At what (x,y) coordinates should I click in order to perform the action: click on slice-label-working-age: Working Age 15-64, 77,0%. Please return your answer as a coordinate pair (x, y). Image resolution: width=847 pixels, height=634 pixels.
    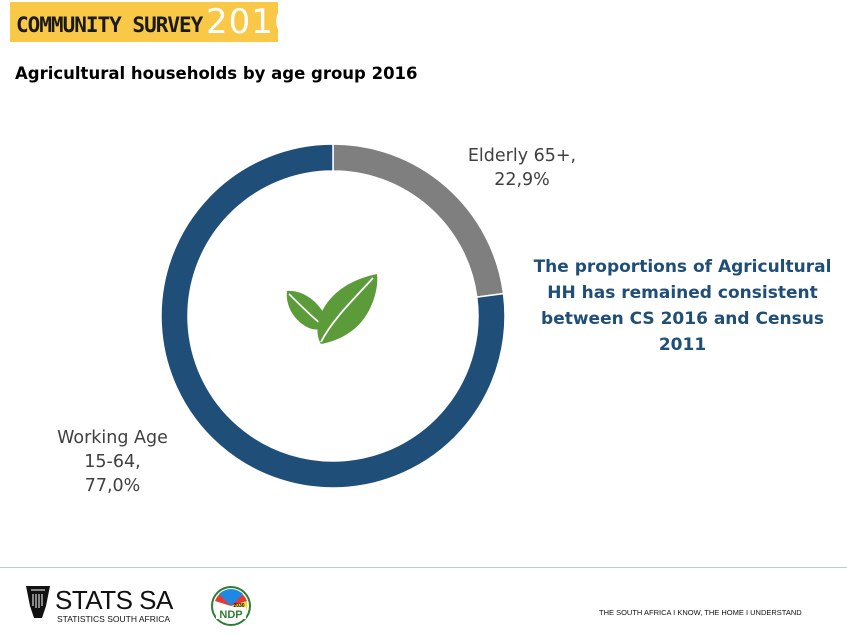
    Looking at the image, I should click on (112, 462).